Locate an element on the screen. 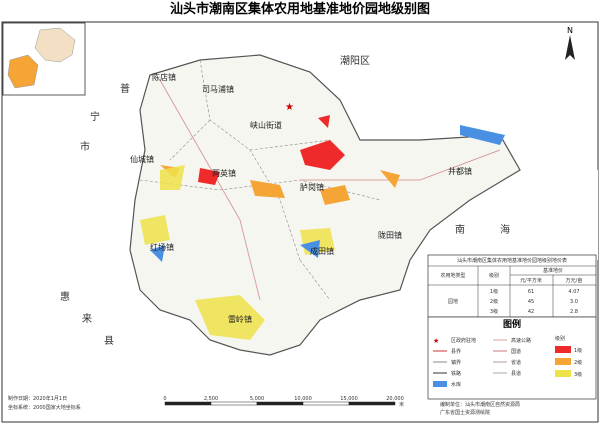 The width and height of the screenshot is (600, 428). town-label: 雷岭镇 is located at coordinates (240, 319).